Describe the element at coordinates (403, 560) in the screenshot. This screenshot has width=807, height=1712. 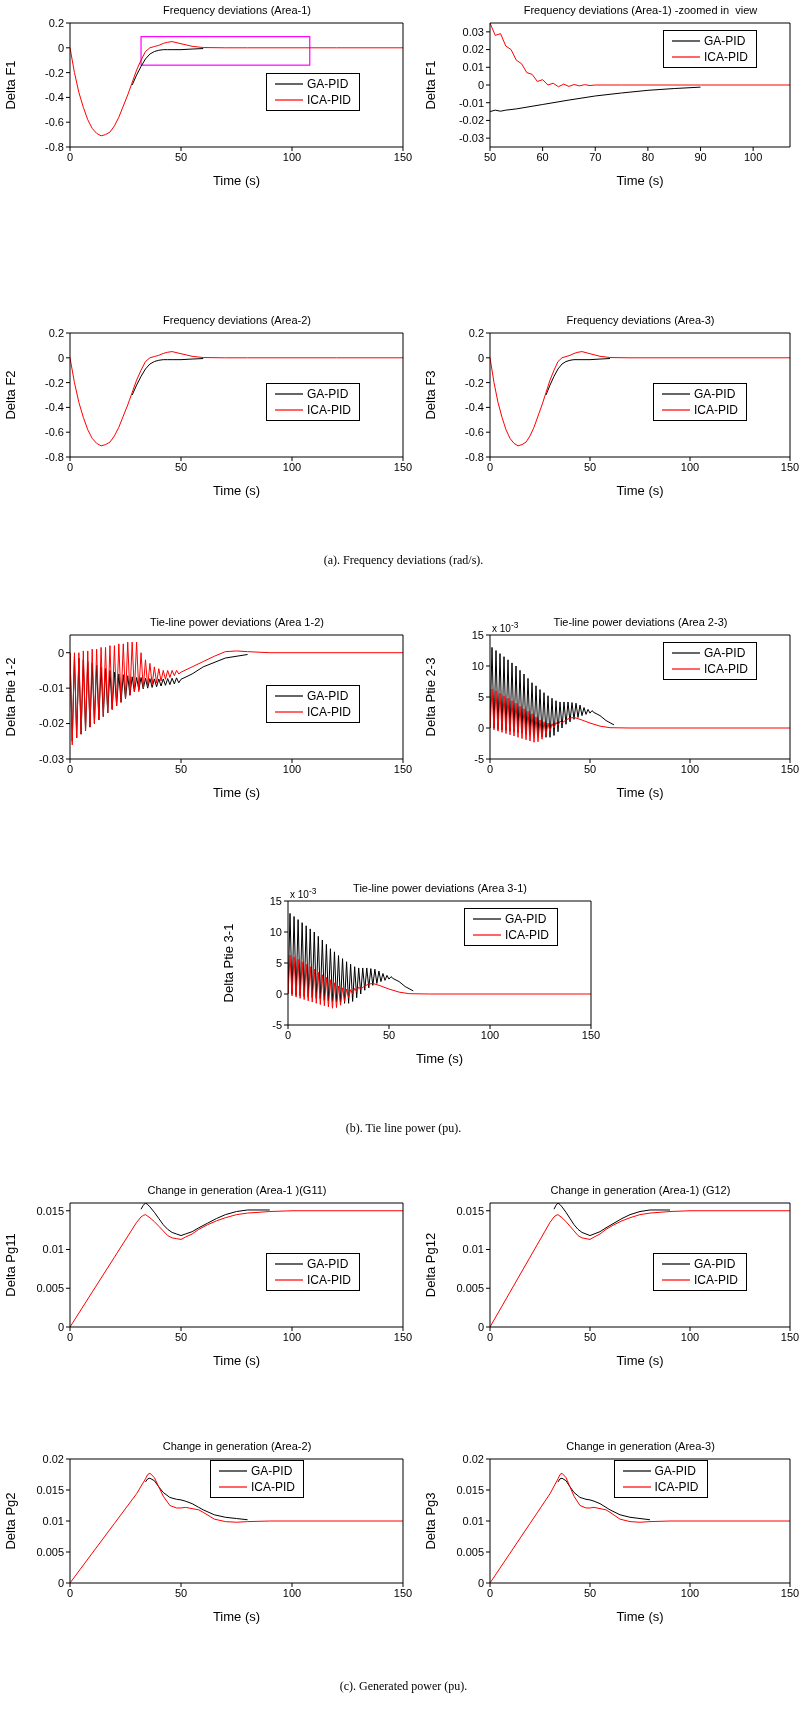
I see `text: (a). Frequency deviations (rad/s).` at that location.